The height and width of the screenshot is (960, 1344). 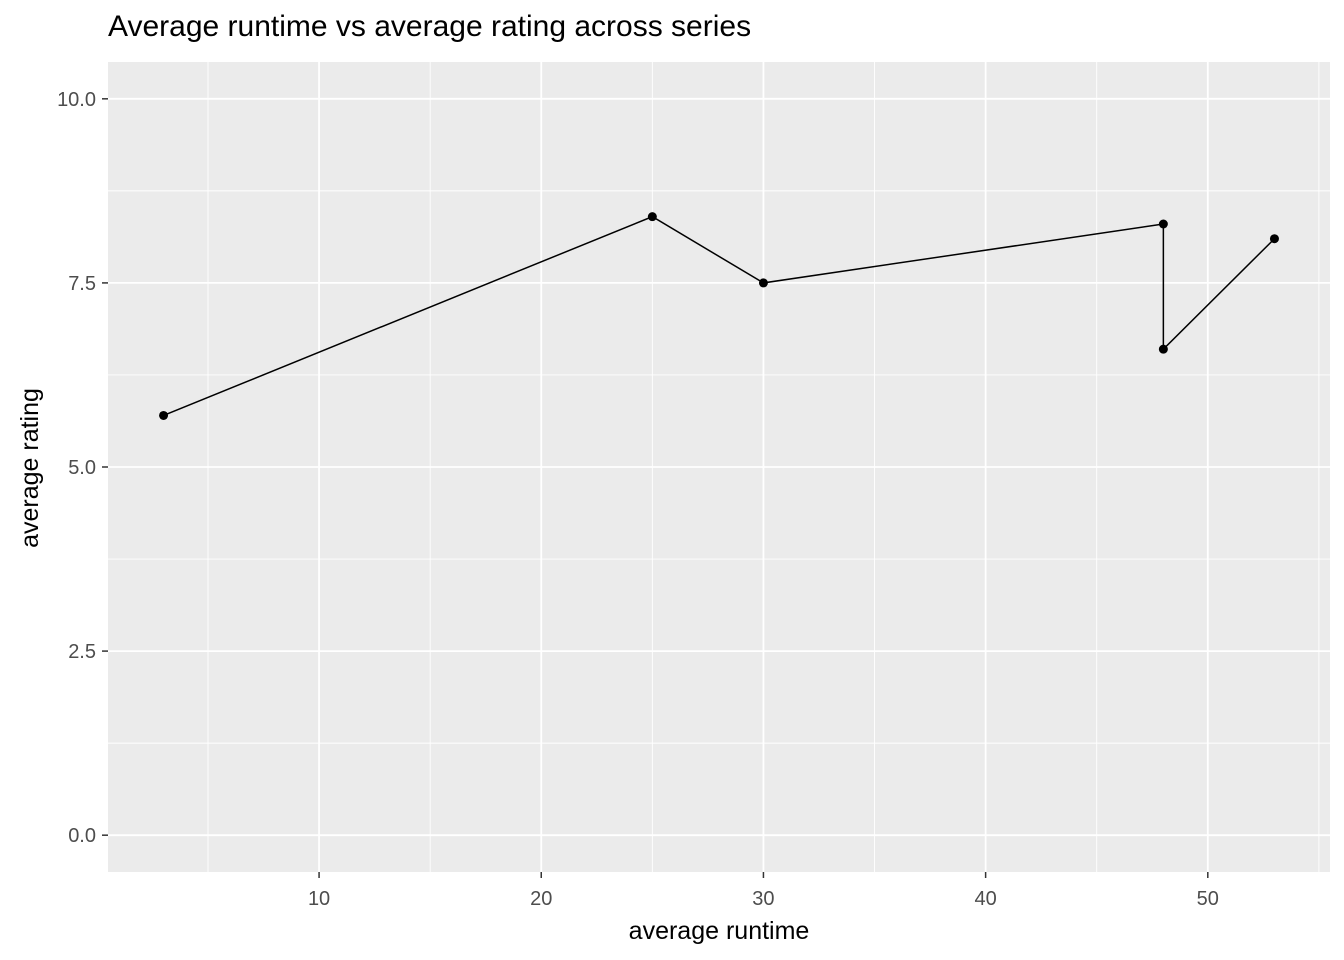 I want to click on y-tick-label: 5.0, so click(x=82, y=468).